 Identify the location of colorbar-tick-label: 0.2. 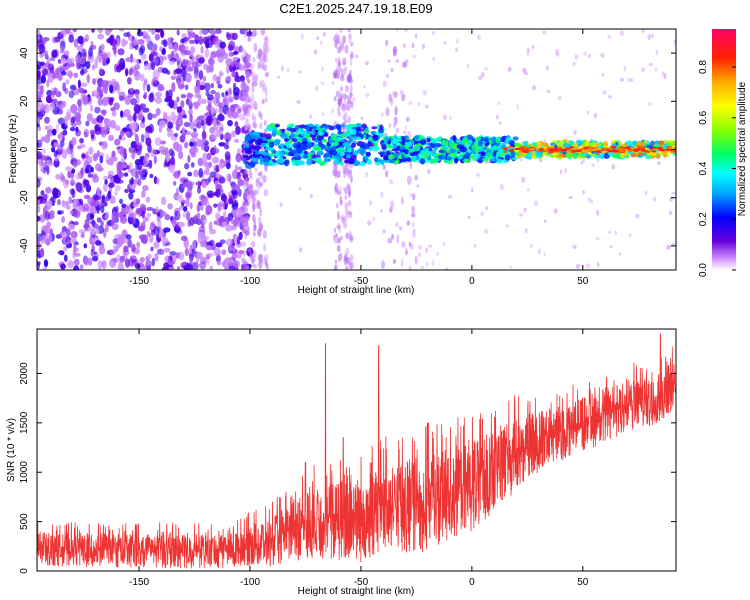
(703, 219).